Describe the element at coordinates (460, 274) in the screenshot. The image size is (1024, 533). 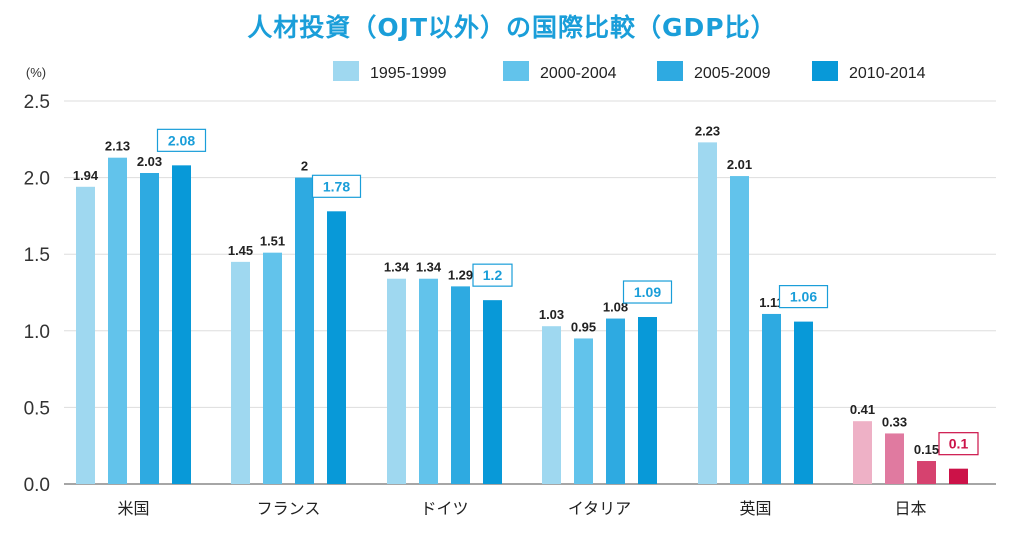
I see `value-label: 1.29` at that location.